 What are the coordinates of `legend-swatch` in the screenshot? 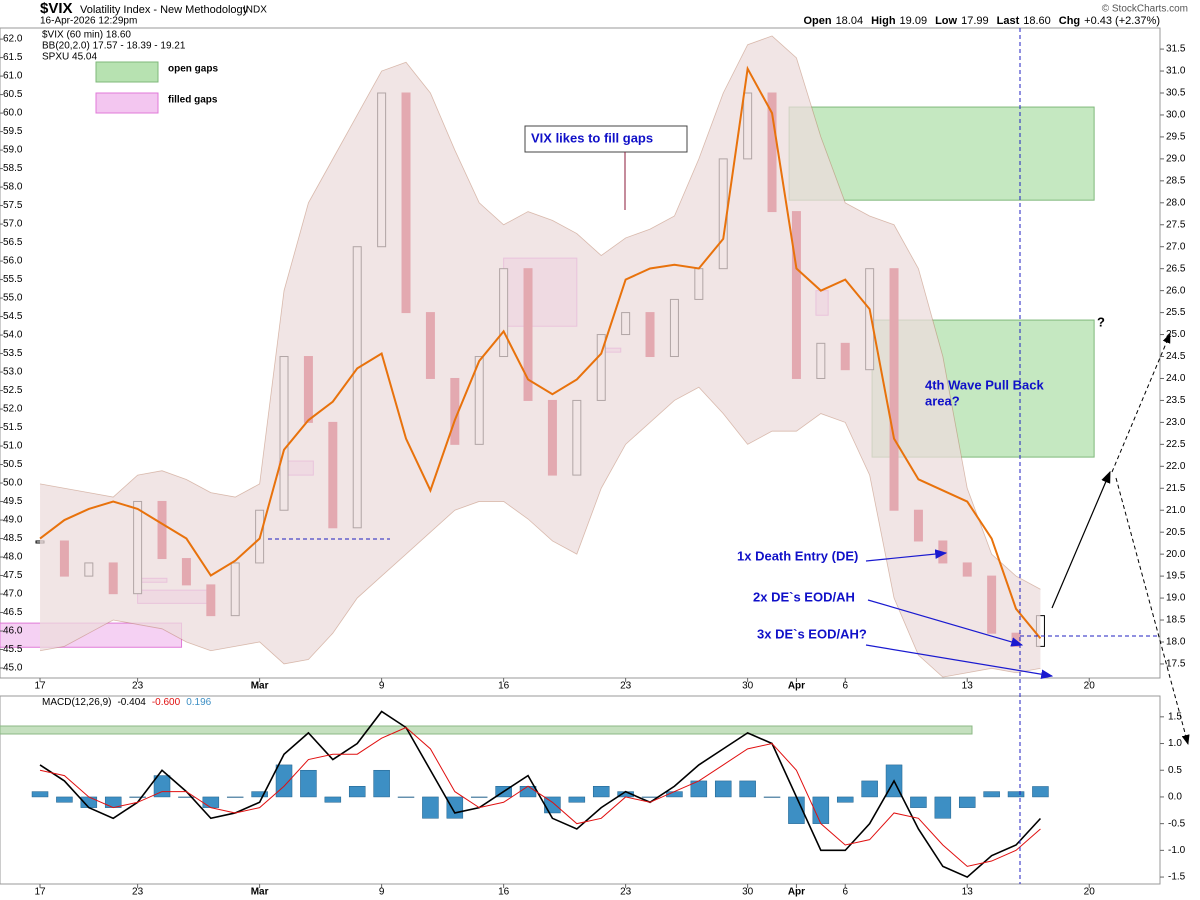 It's located at (127, 103).